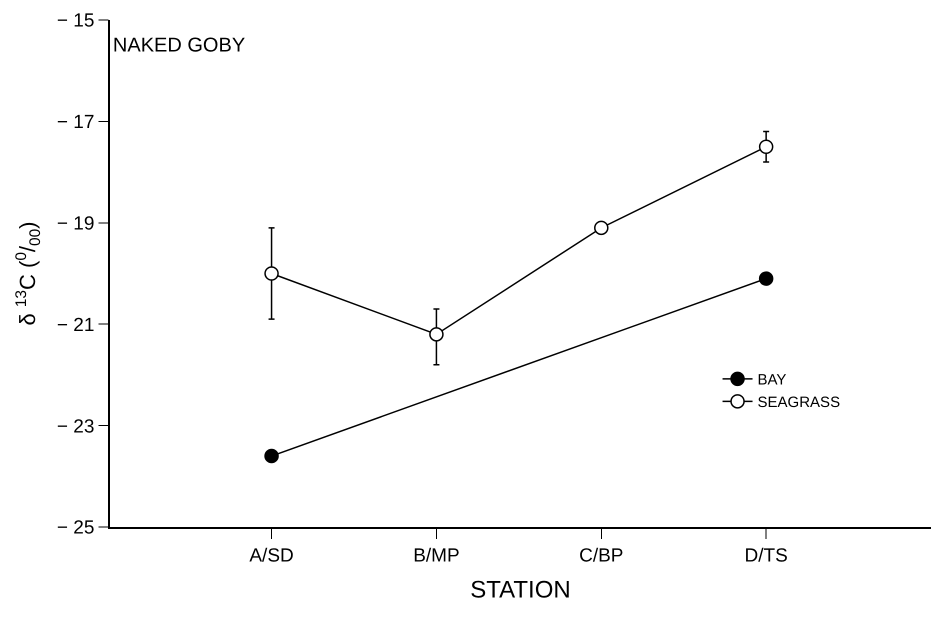 This screenshot has height=622, width=941. I want to click on x-tick-label: C/BP, so click(601, 556).